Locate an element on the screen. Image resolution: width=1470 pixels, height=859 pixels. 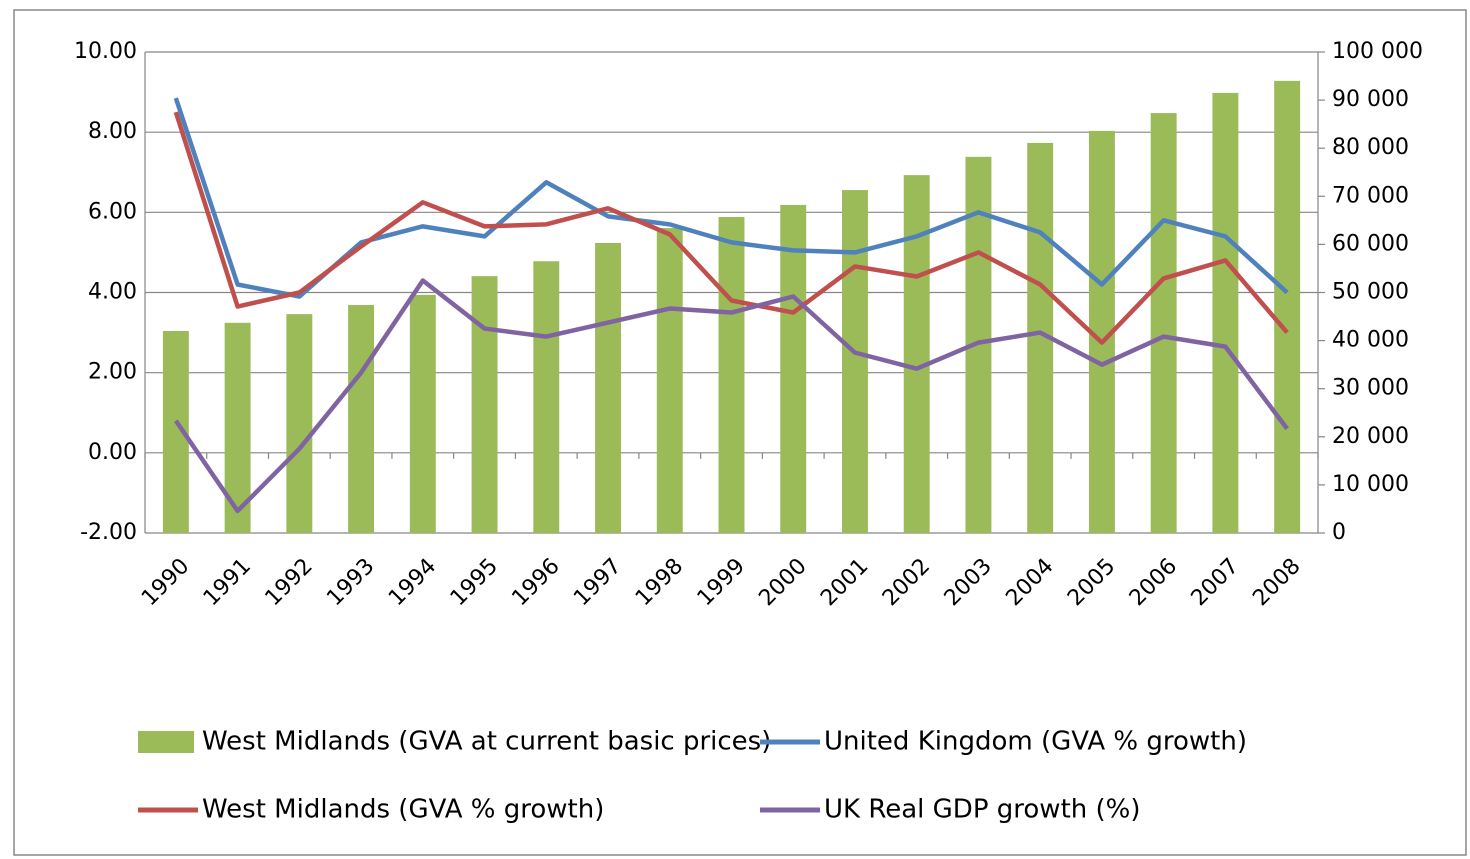
y2-tick-label: 40 000 is located at coordinates (1370, 340).